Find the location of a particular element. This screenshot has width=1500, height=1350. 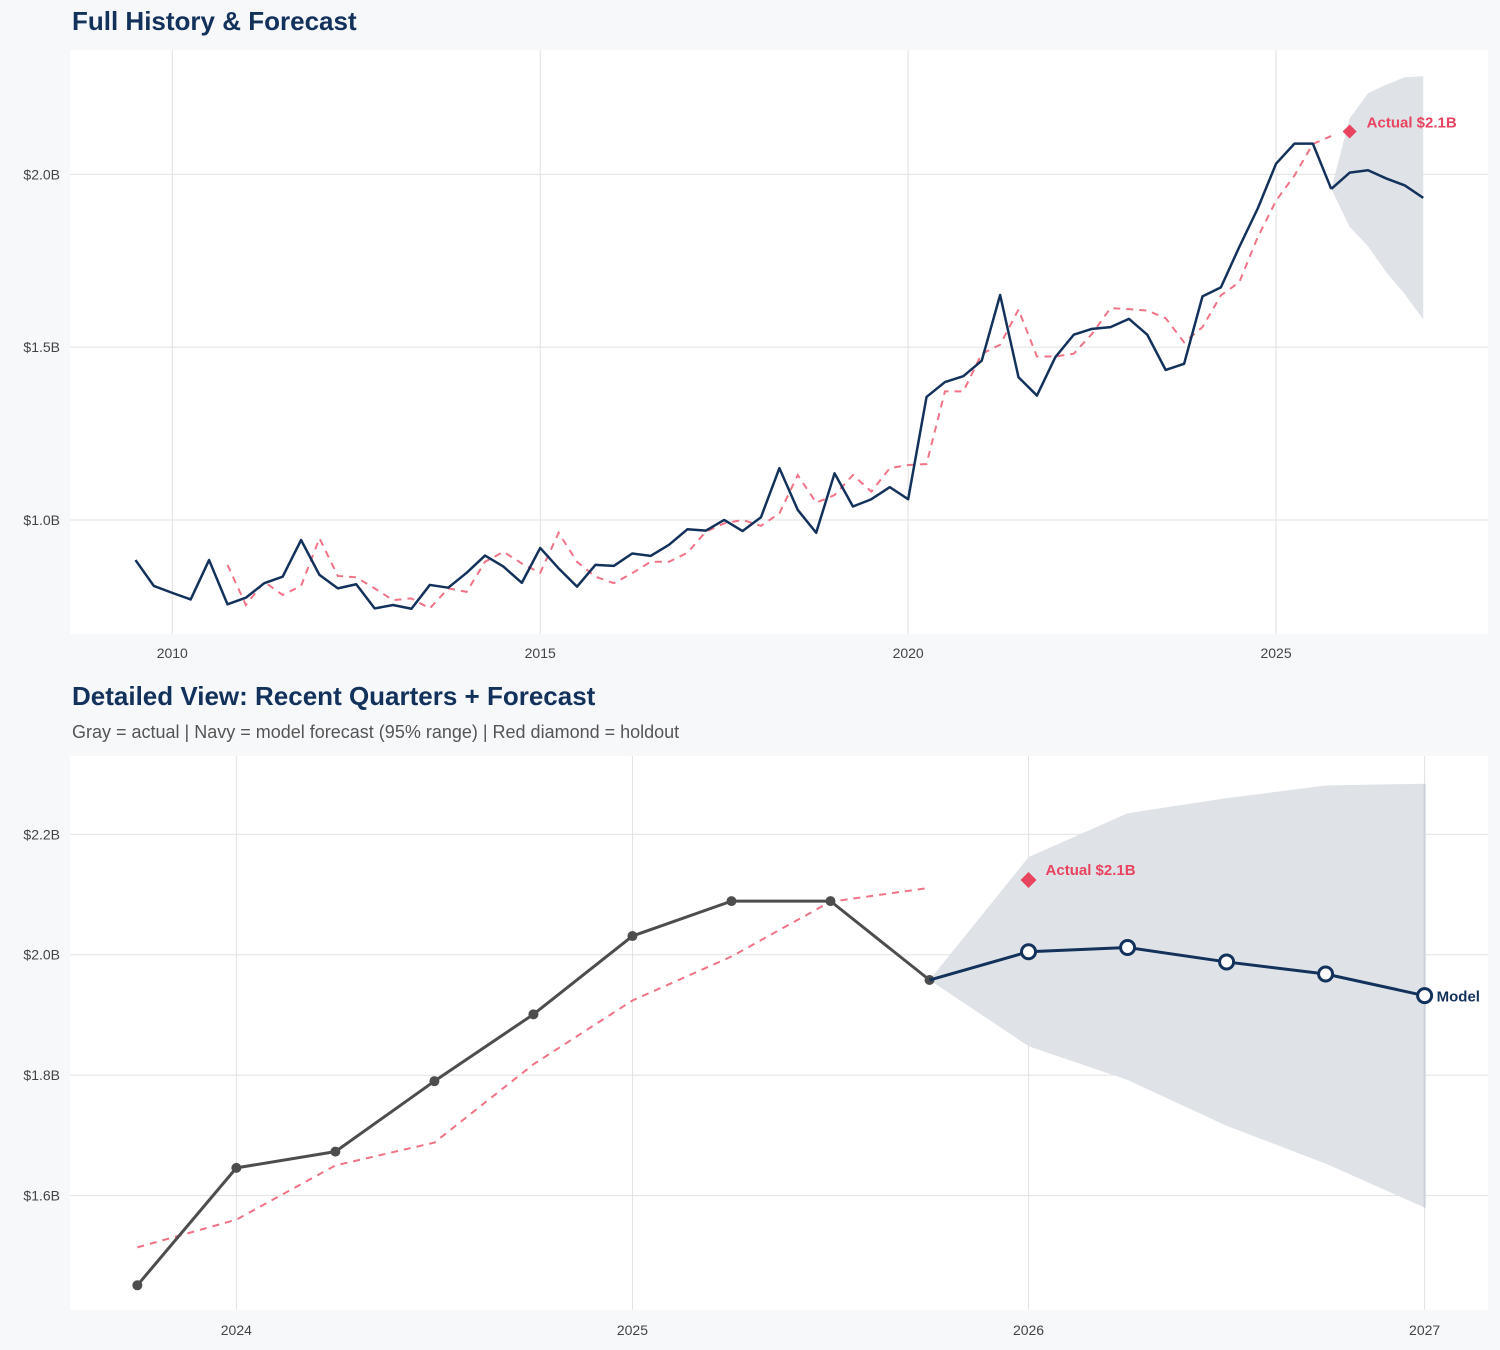

x-tick-label: 2020 is located at coordinates (908, 653).